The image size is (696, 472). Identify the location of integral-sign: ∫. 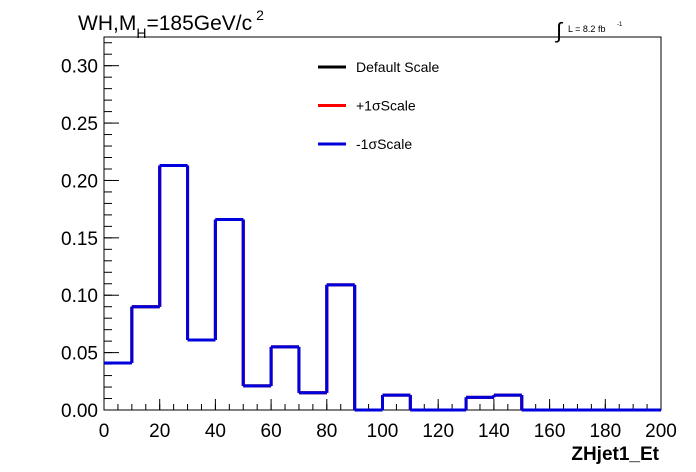
(559, 30).